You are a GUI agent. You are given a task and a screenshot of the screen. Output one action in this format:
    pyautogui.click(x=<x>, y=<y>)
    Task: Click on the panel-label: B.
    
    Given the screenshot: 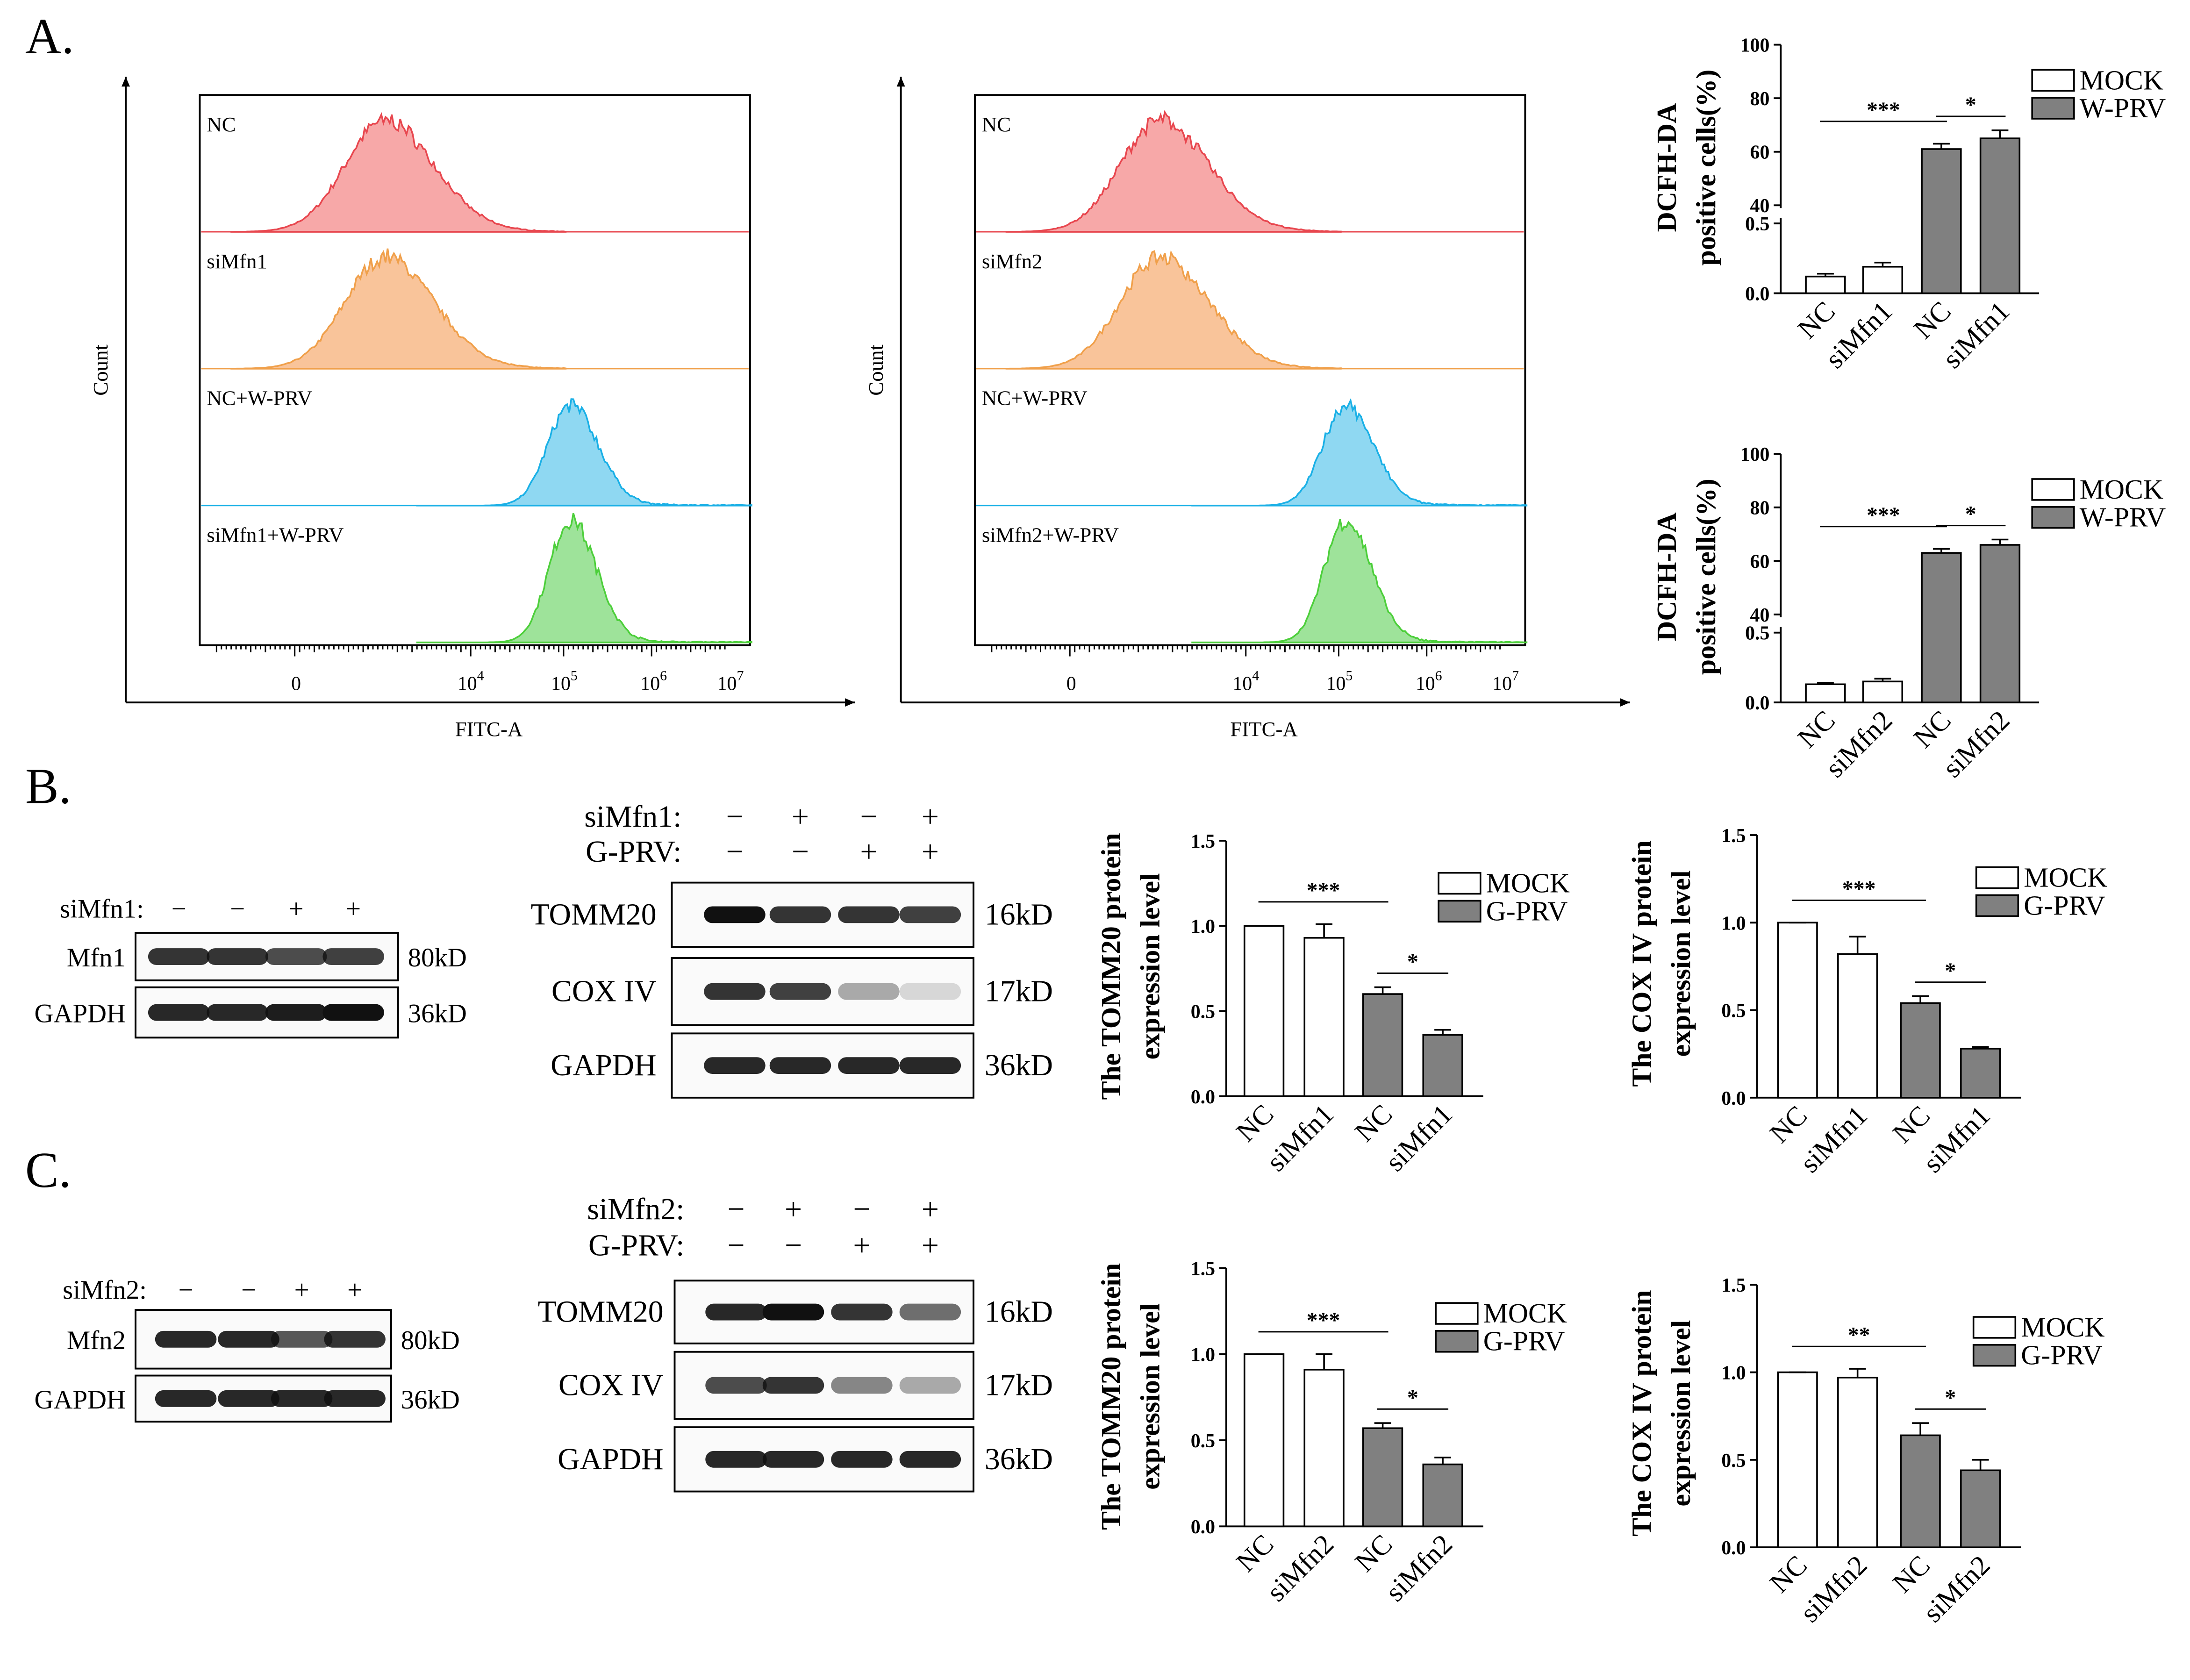 What is the action you would take?
    pyautogui.click(x=49, y=786)
    